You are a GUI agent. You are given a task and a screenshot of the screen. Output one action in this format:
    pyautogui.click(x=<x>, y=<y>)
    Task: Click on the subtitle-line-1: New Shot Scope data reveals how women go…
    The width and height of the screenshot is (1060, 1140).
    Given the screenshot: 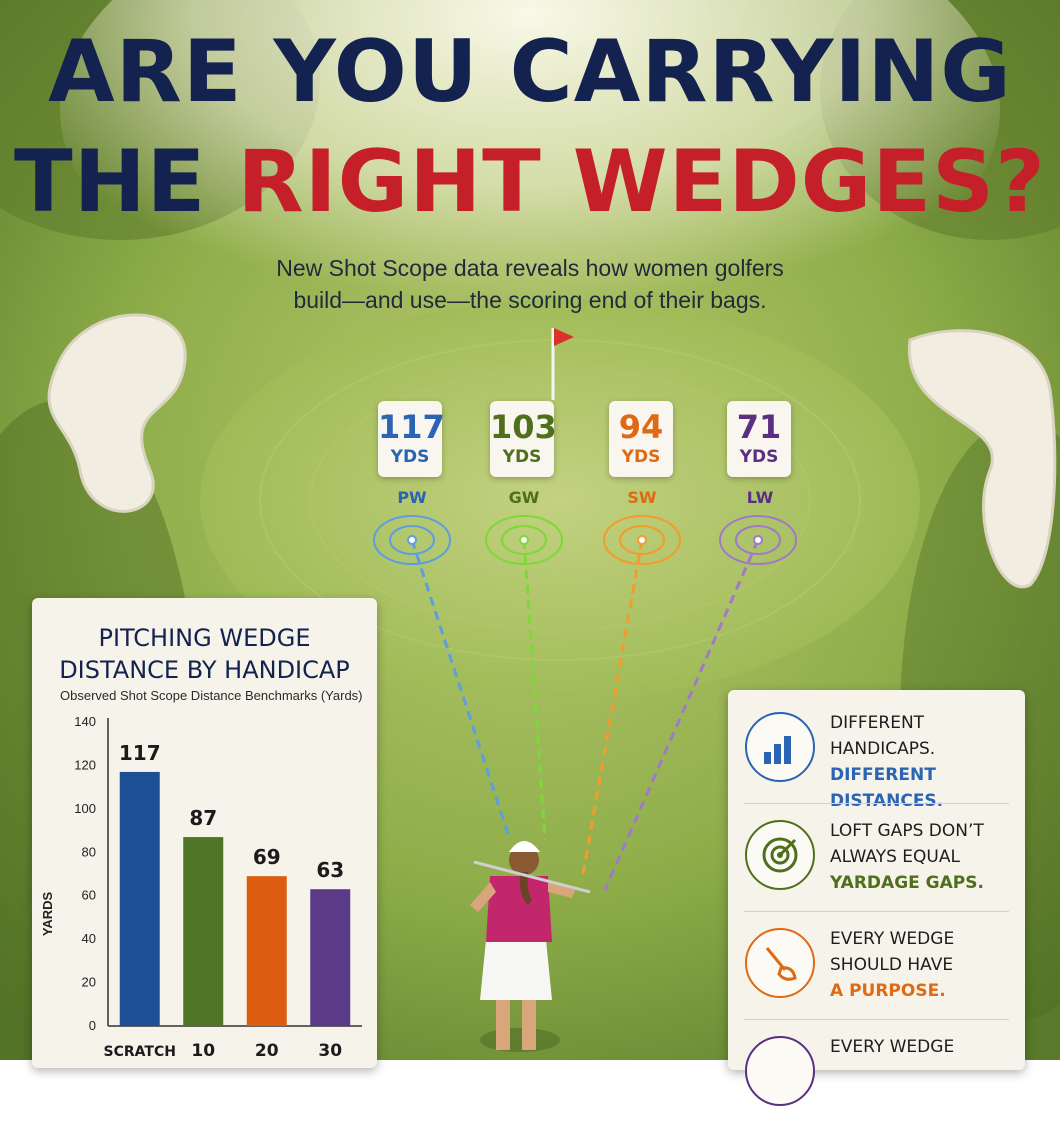 What is the action you would take?
    pyautogui.click(x=530, y=268)
    